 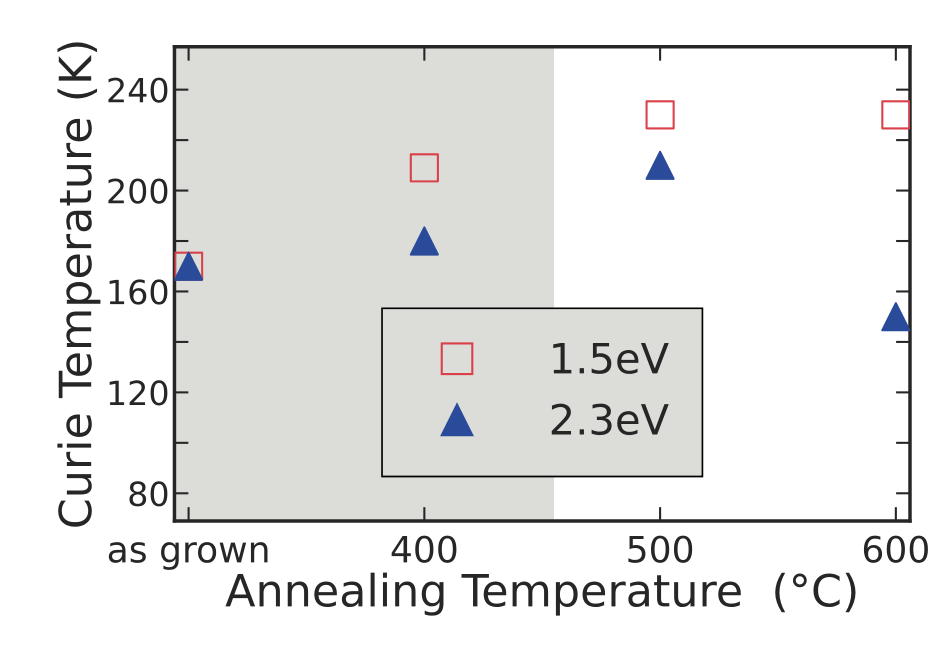 What do you see at coordinates (540, 594) in the screenshot?
I see `x-axis-title: Annealing Temperature (°C)` at bounding box center [540, 594].